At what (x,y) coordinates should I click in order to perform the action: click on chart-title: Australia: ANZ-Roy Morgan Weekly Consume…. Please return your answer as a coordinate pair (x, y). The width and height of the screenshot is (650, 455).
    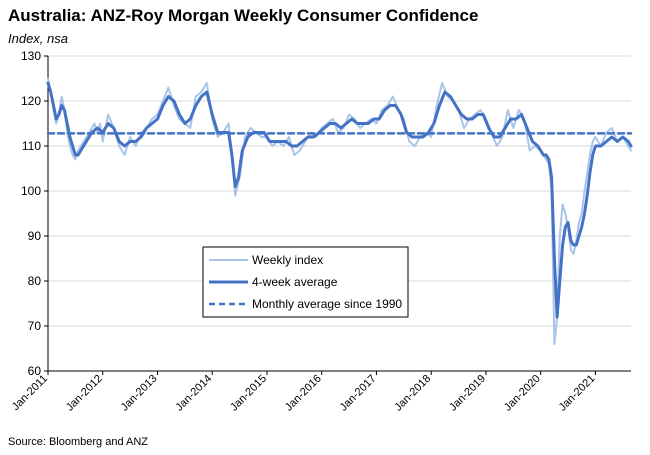
    Looking at the image, I should click on (243, 15).